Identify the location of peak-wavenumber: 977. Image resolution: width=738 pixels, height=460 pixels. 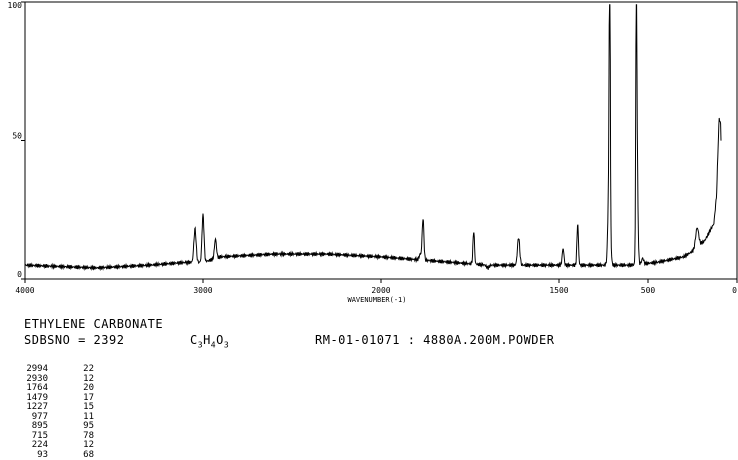
(49, 418).